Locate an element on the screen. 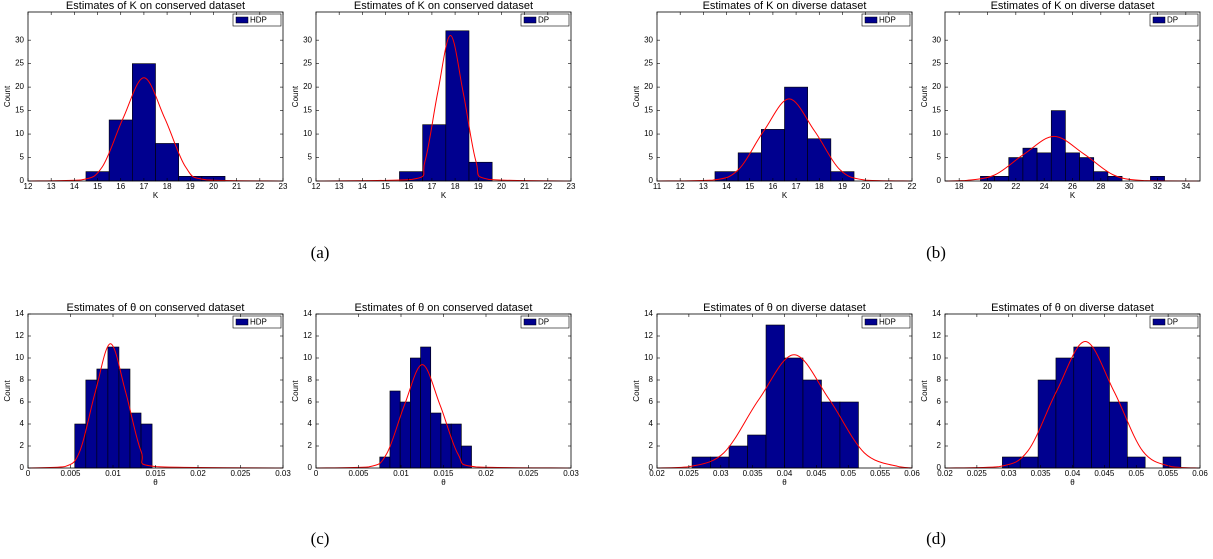 This screenshot has width=1213, height=559. y-tick-label: 15 is located at coordinates (19, 110).